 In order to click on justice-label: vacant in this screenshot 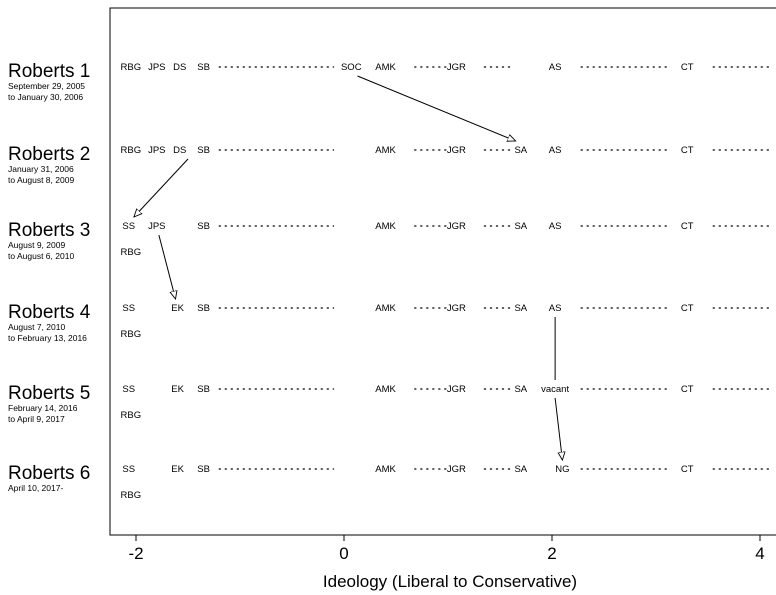, I will do `click(555, 389)`.